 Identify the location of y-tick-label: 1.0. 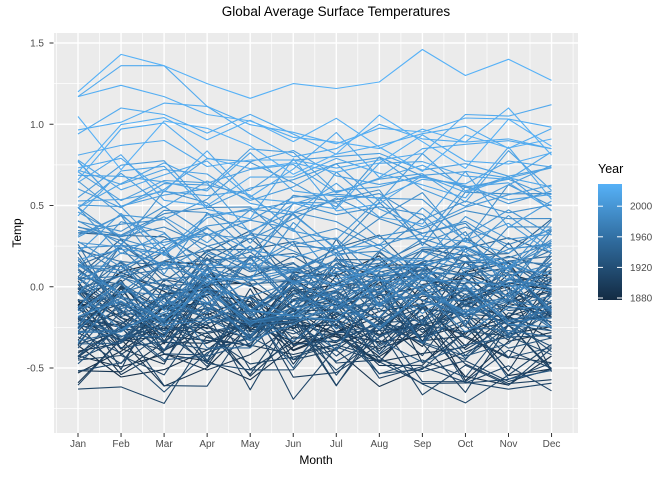
(37, 125).